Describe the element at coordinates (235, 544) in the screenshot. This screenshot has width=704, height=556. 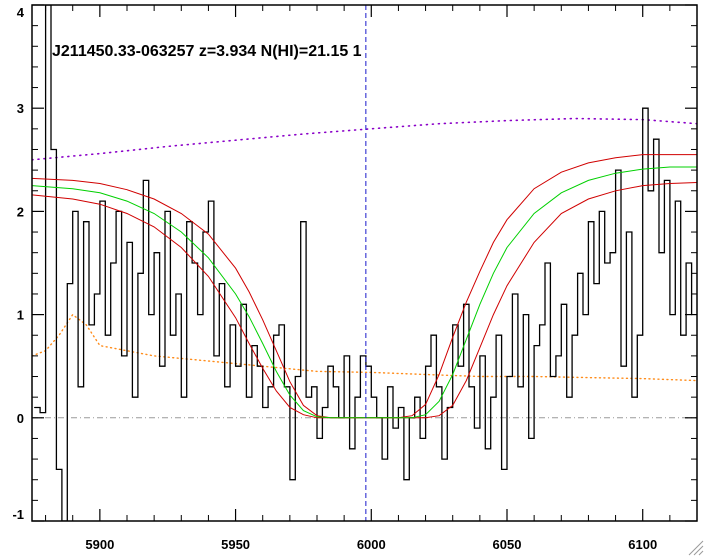
I see `x-tick-label: 5950` at that location.